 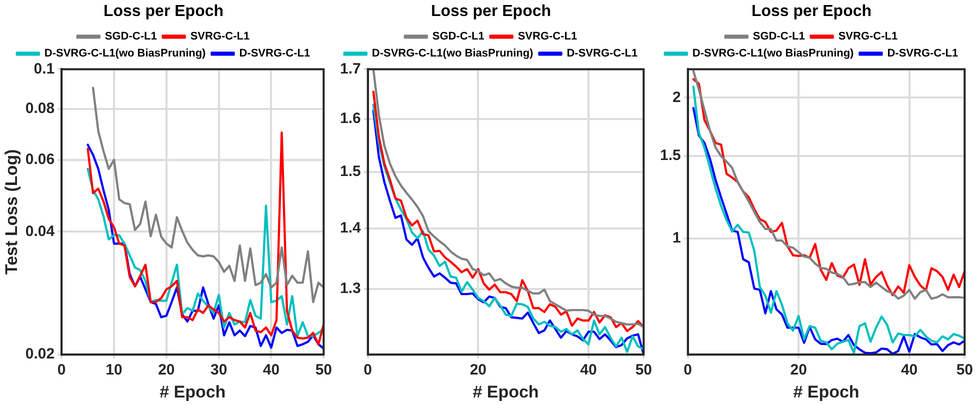 What do you see at coordinates (219, 370) in the screenshot?
I see `x-tick-label: 30` at bounding box center [219, 370].